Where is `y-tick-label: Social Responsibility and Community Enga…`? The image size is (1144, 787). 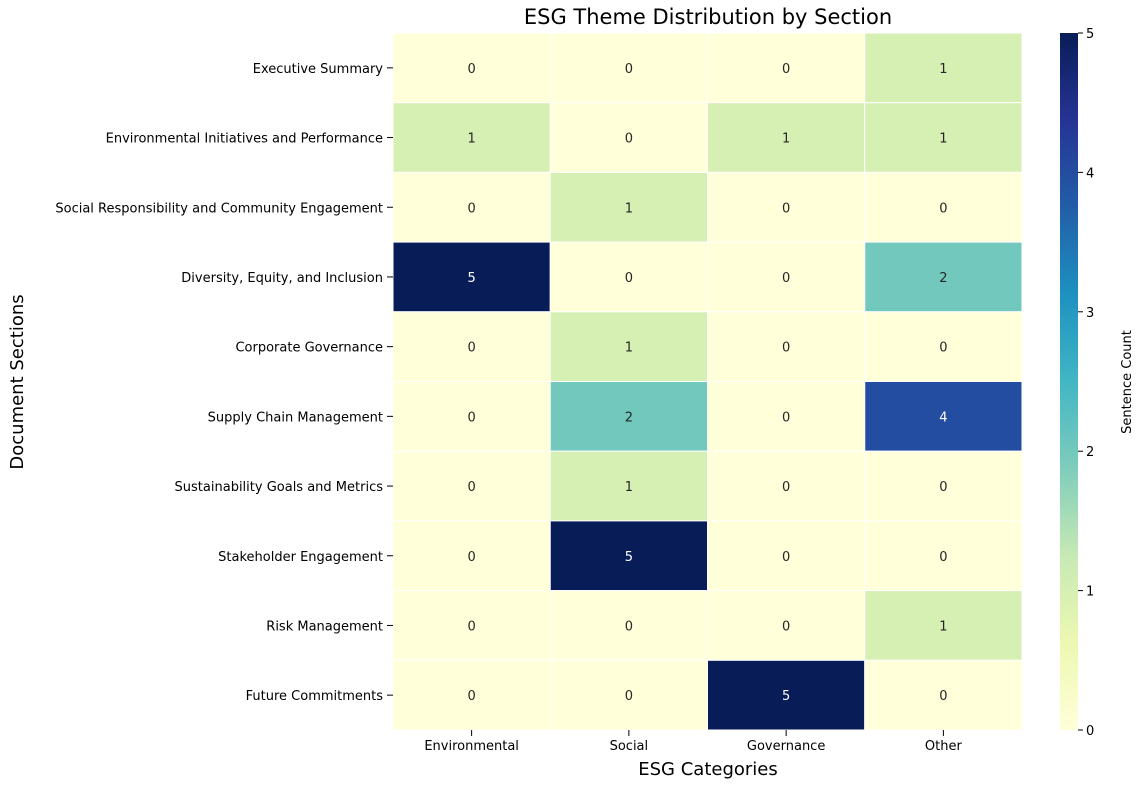 y-tick-label: Social Responsibility and Community Enga… is located at coordinates (219, 208).